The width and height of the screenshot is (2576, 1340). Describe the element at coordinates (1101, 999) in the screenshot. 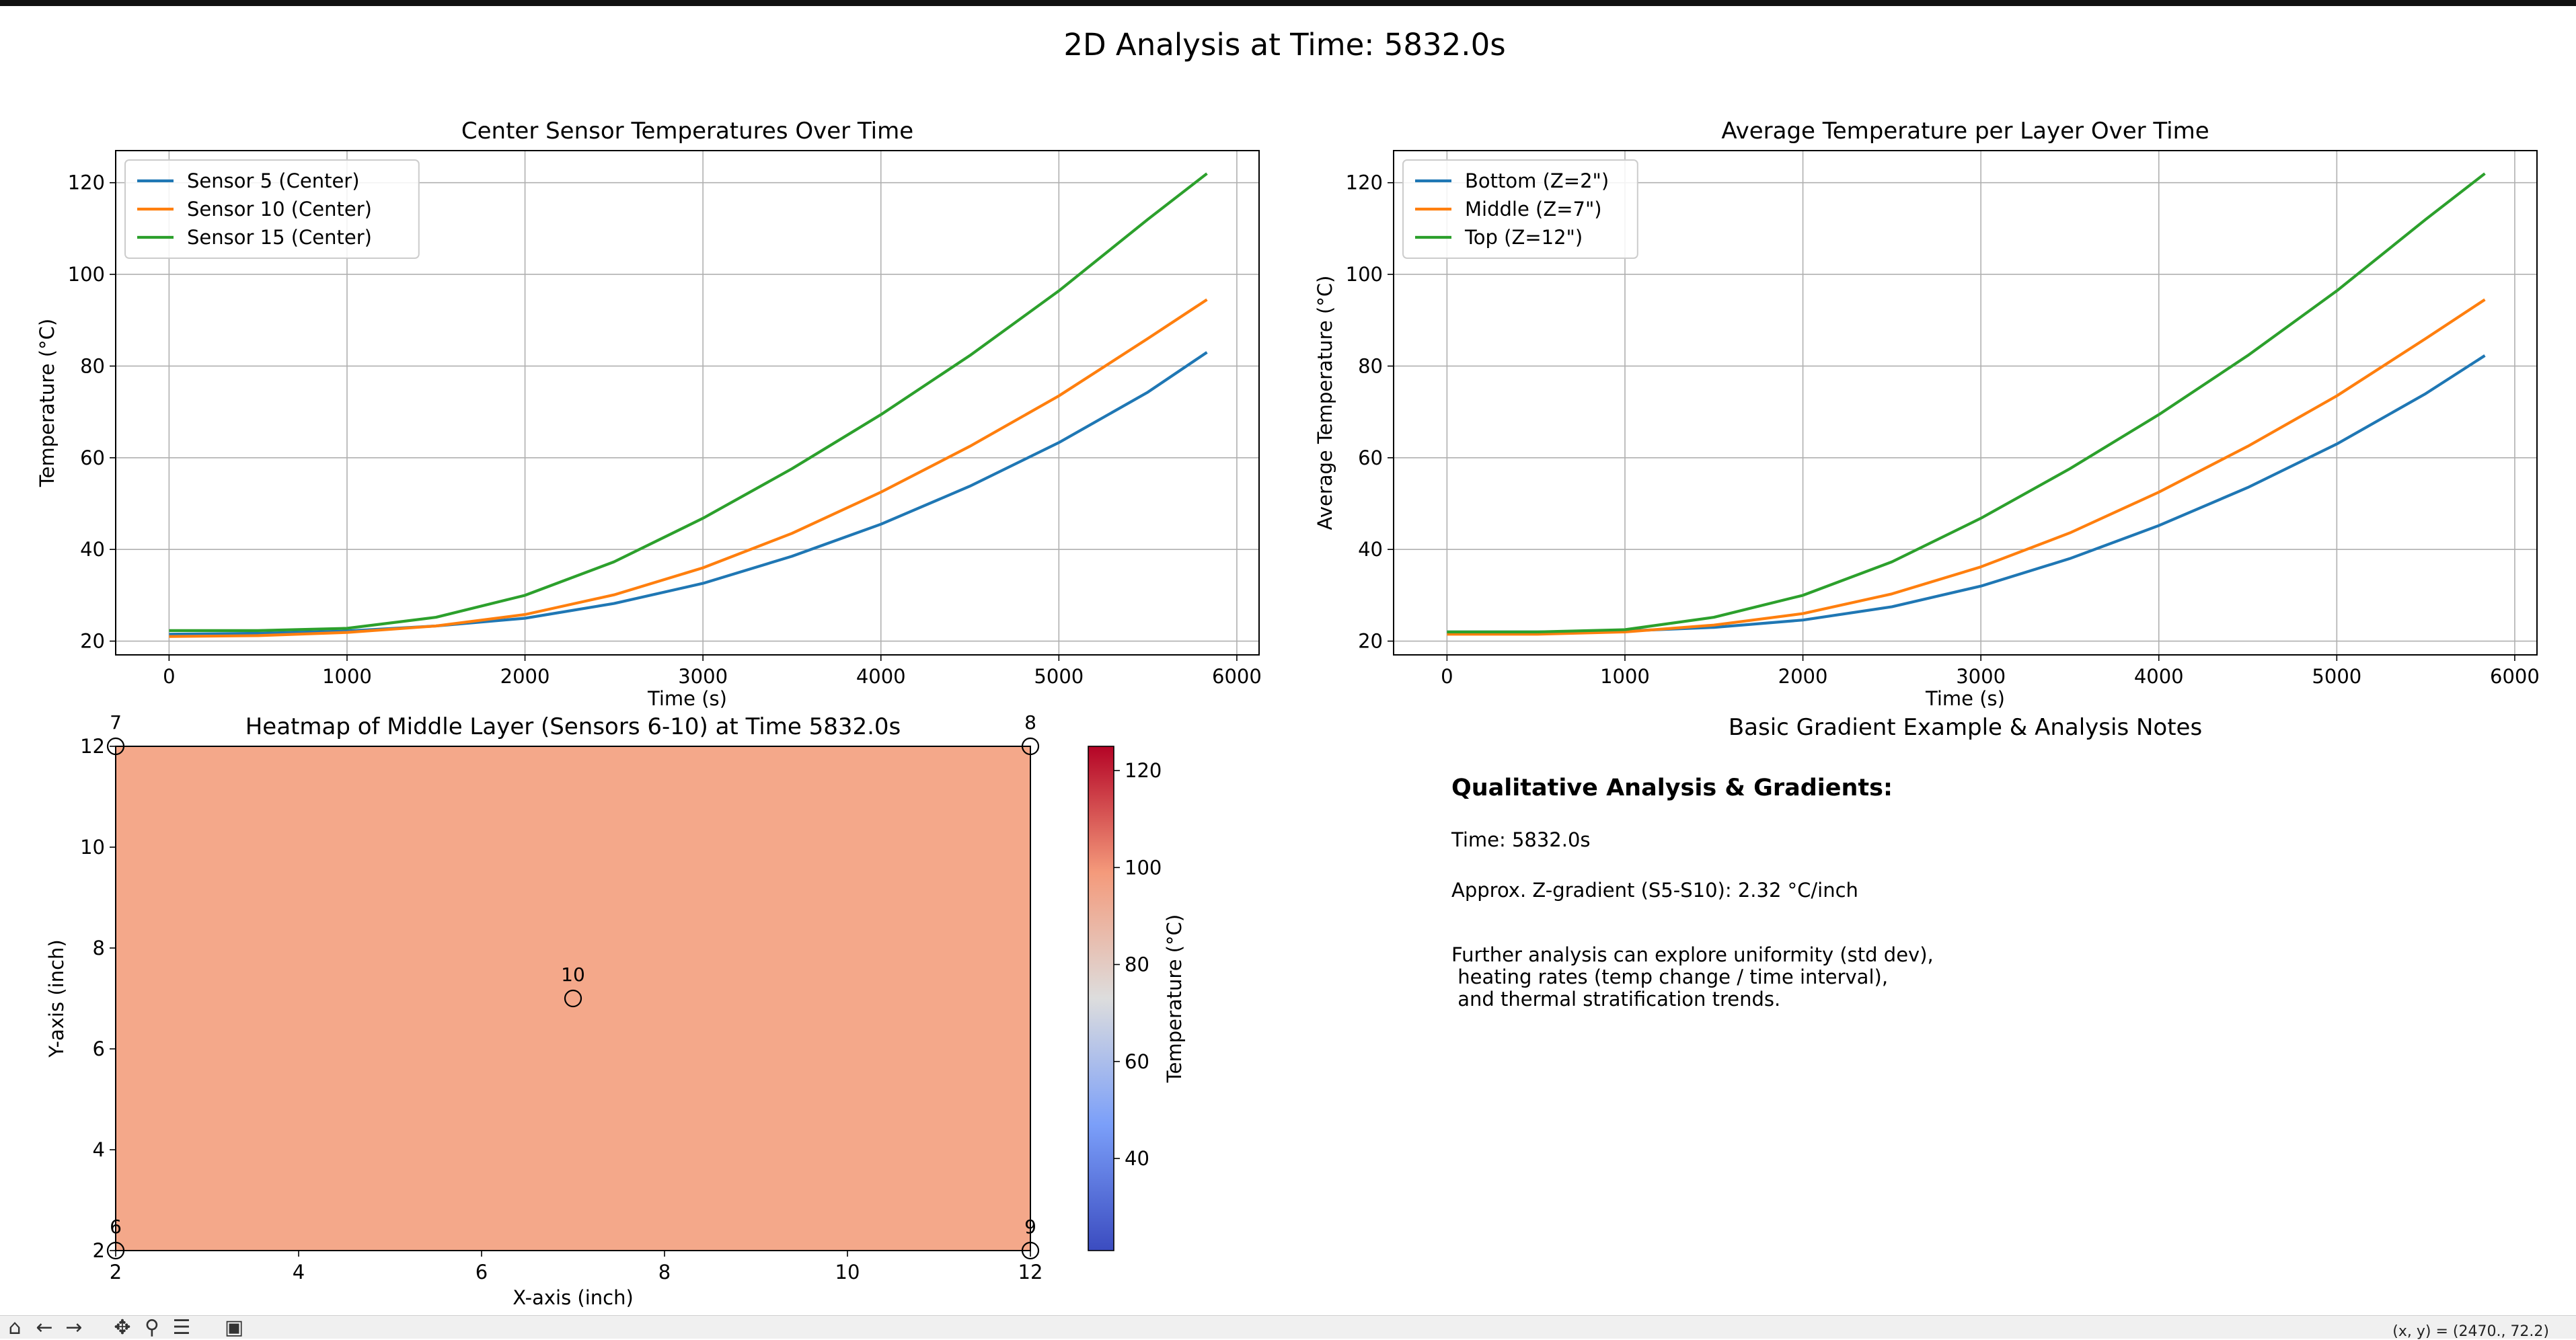

I see `colorbar` at that location.